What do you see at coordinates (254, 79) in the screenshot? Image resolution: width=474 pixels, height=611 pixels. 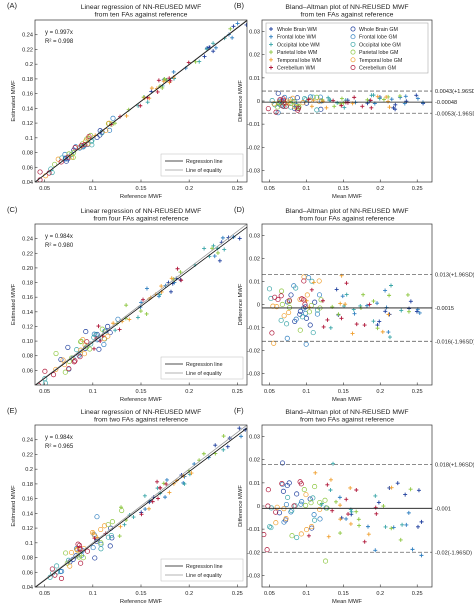 I see `y-tick-label: 0.01` at bounding box center [254, 79].